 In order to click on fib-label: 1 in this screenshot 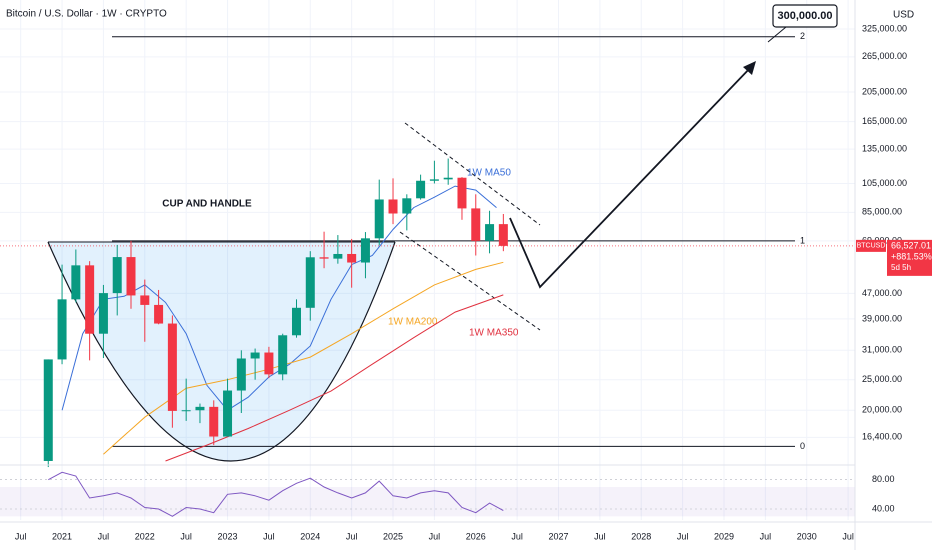, I will do `click(802, 240)`.